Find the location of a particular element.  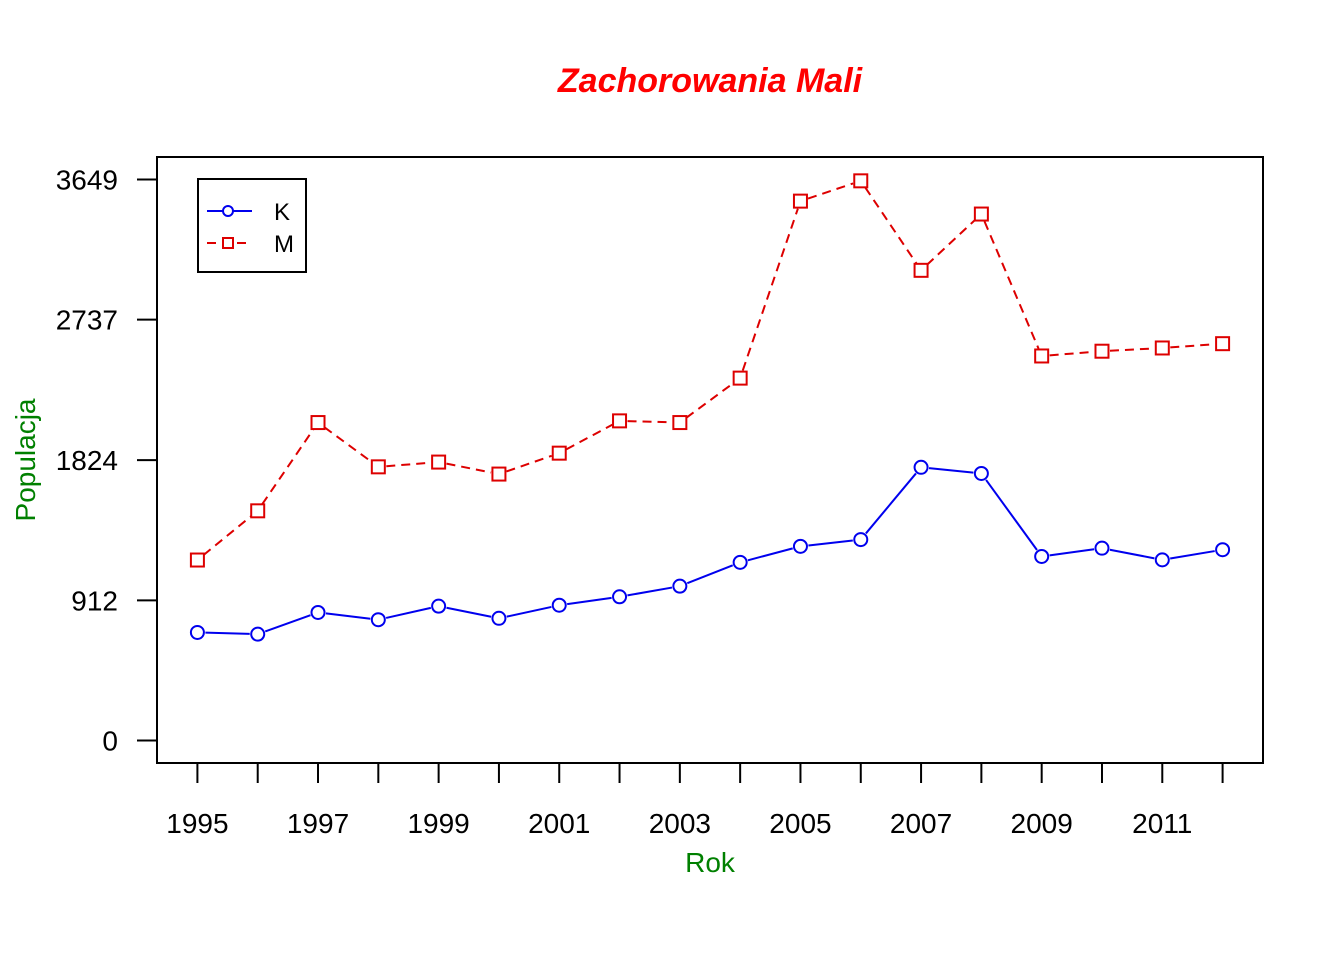

legend-label-M: M is located at coordinates (284, 244).